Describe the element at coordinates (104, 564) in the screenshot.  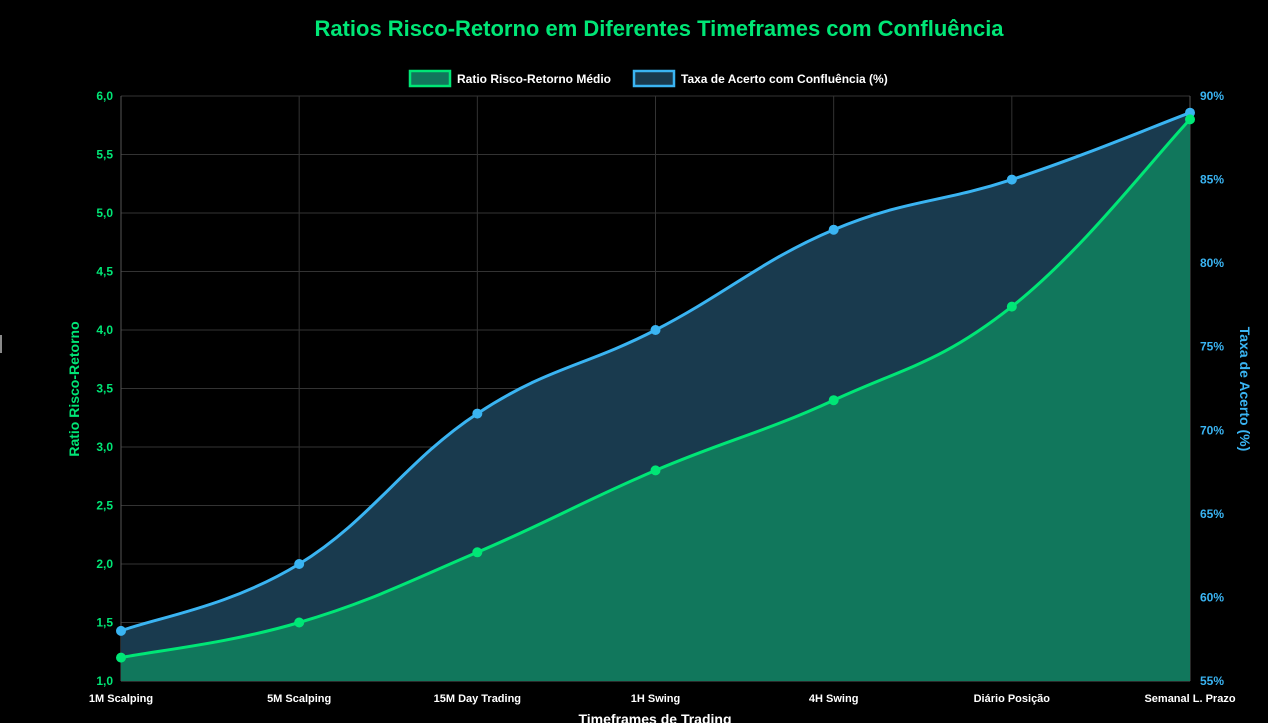
I see `y-tick-label: 2,0` at that location.